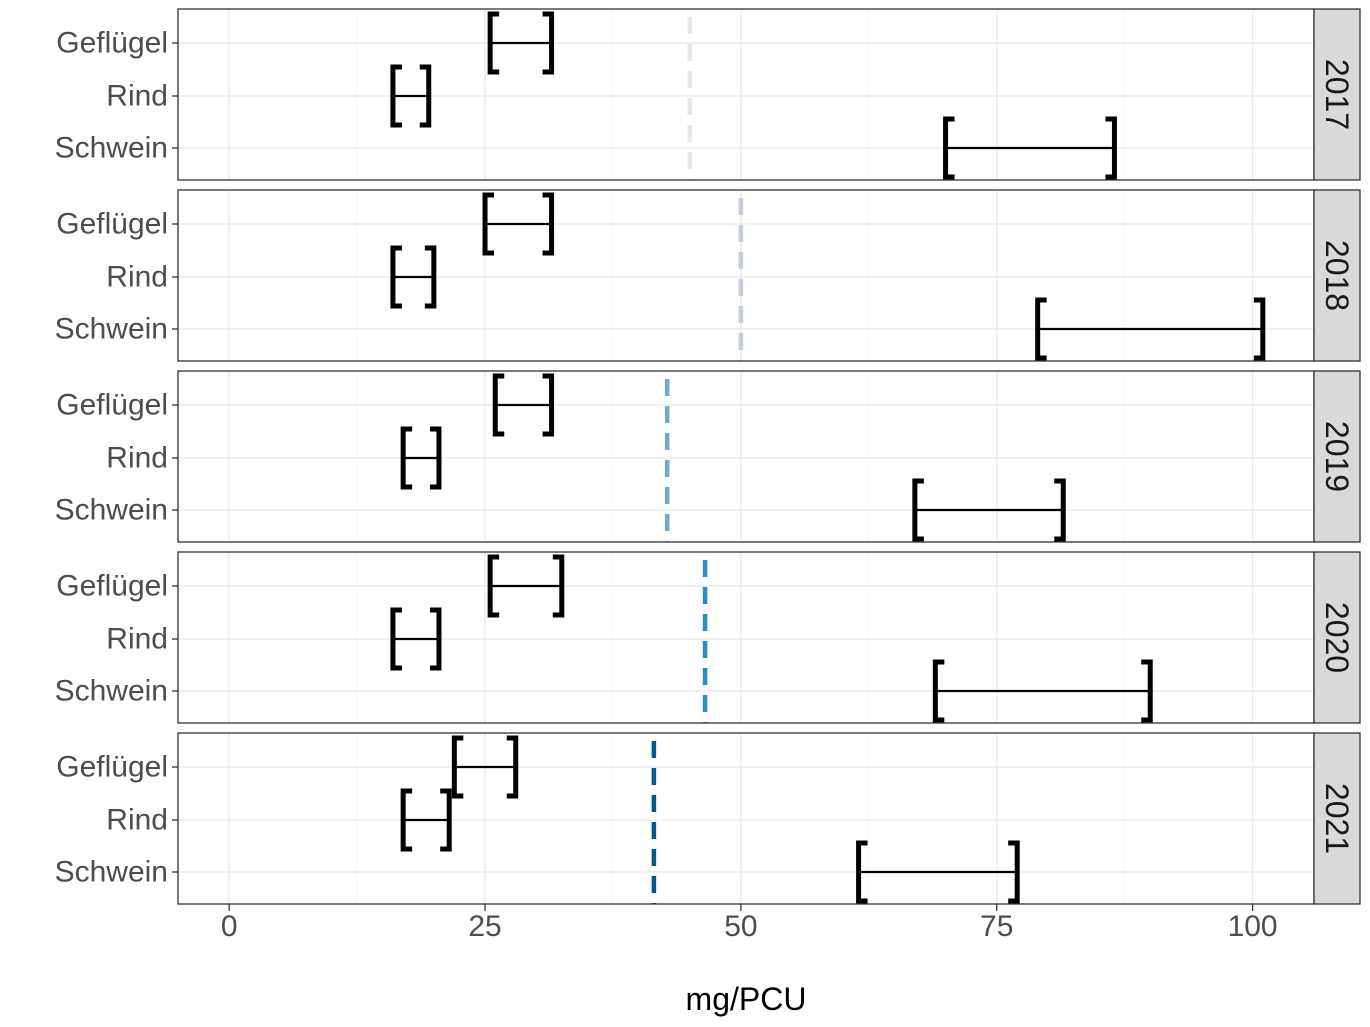 This screenshot has width=1370, height=1027. I want to click on x-axis-title: mg/PCU, so click(746, 999).